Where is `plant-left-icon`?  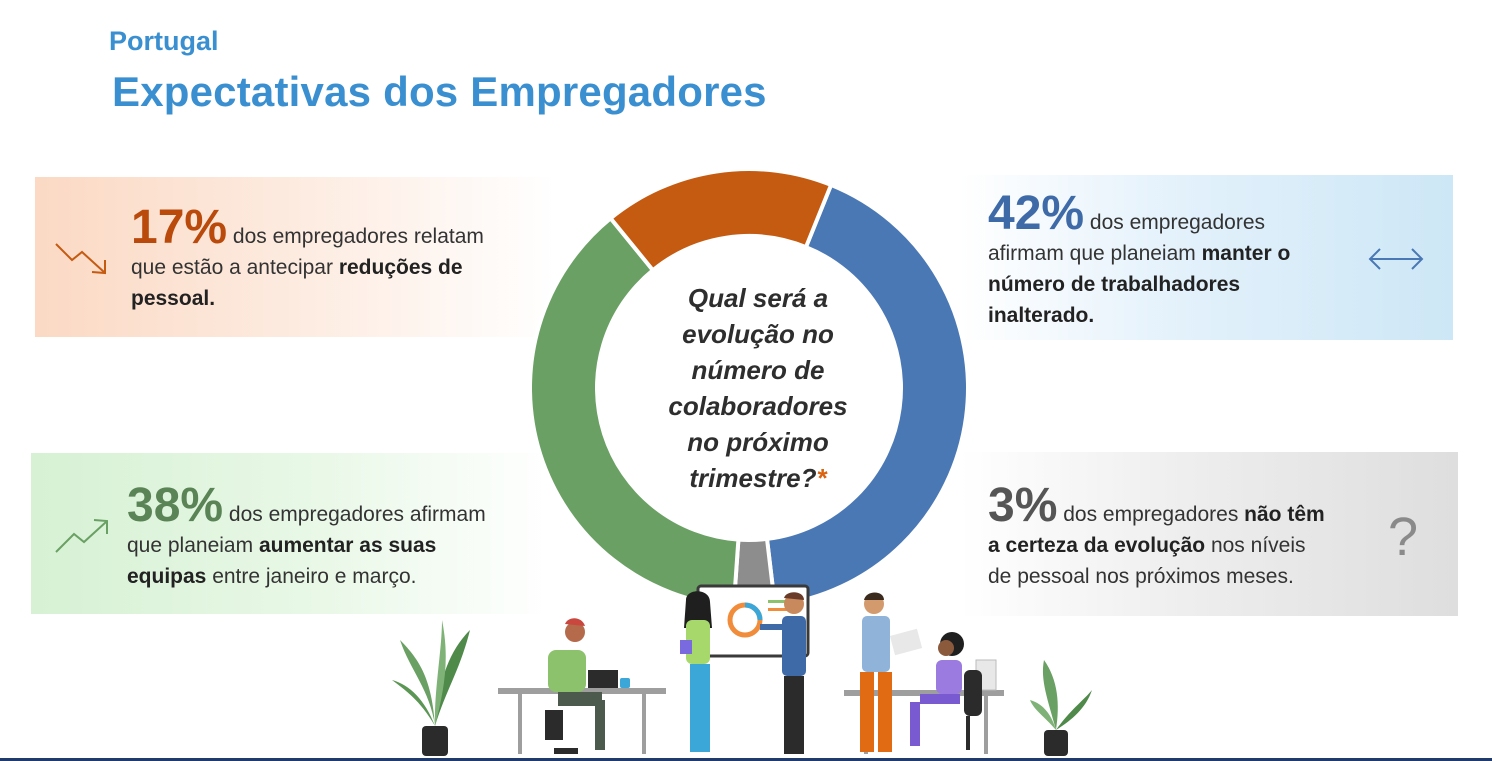 plant-left-icon is located at coordinates (431, 688).